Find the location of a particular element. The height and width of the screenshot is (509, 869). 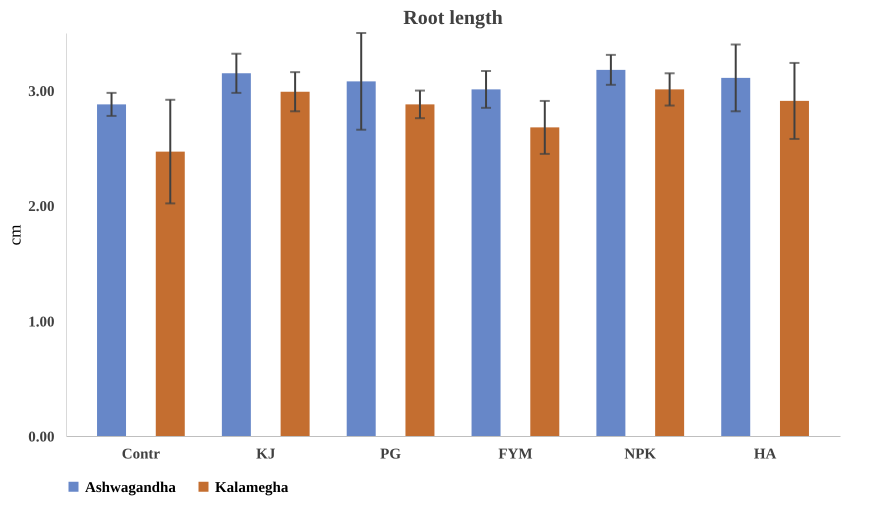

legend-label: Kalamegha is located at coordinates (252, 488).